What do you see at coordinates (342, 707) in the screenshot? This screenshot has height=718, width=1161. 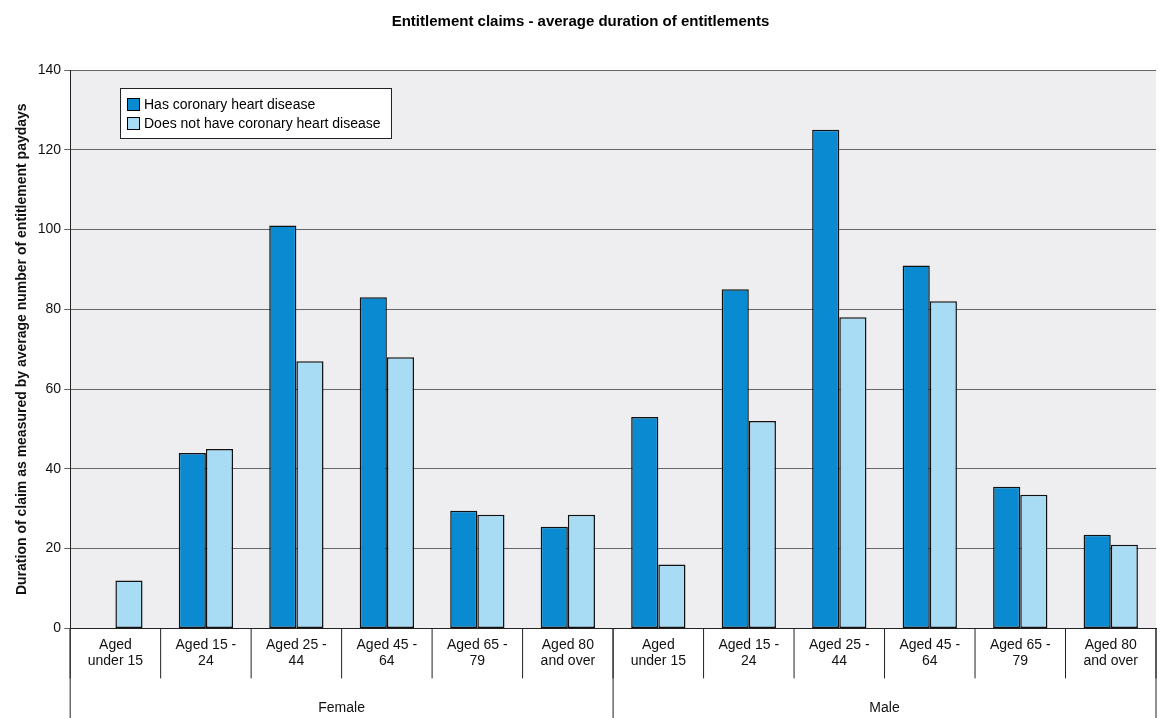 I see `text: Female` at bounding box center [342, 707].